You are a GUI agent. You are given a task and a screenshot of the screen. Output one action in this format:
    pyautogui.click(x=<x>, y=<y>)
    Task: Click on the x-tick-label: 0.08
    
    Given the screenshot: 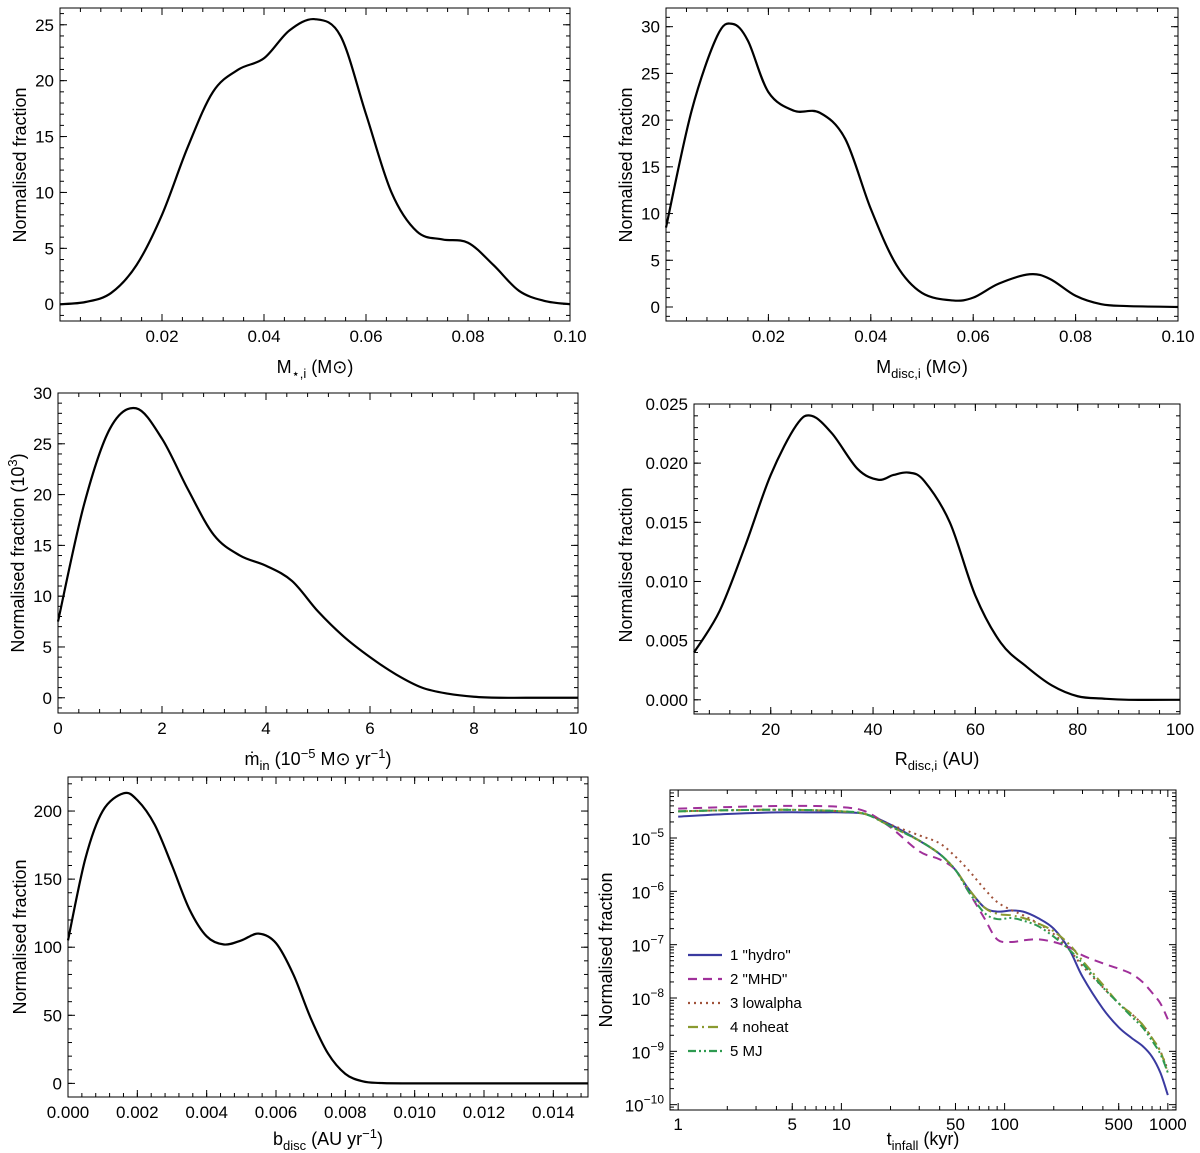 What is the action you would take?
    pyautogui.click(x=1075, y=336)
    